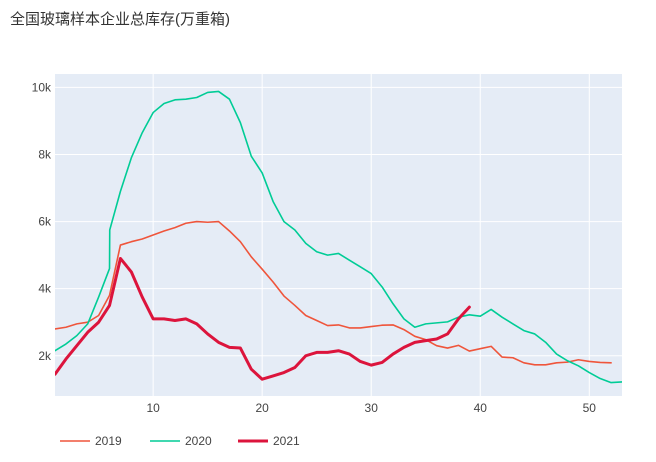 The image size is (656, 462). What do you see at coordinates (45, 155) in the screenshot?
I see `y-tick-label: 8k` at bounding box center [45, 155].